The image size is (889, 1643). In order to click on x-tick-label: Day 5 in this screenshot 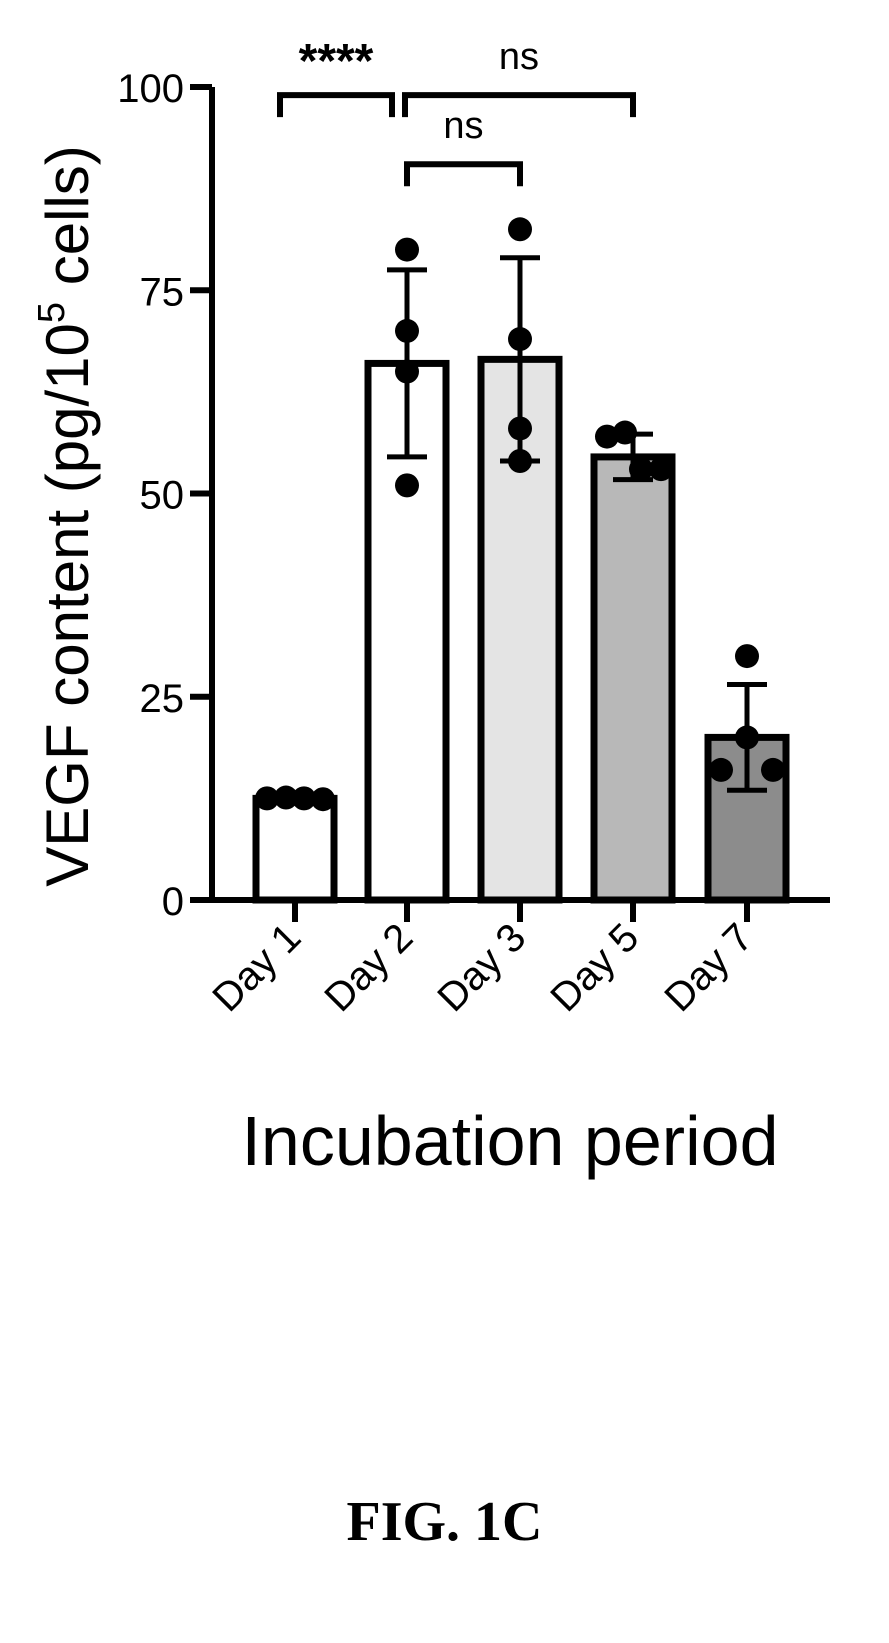, I will do `click(594, 967)`.